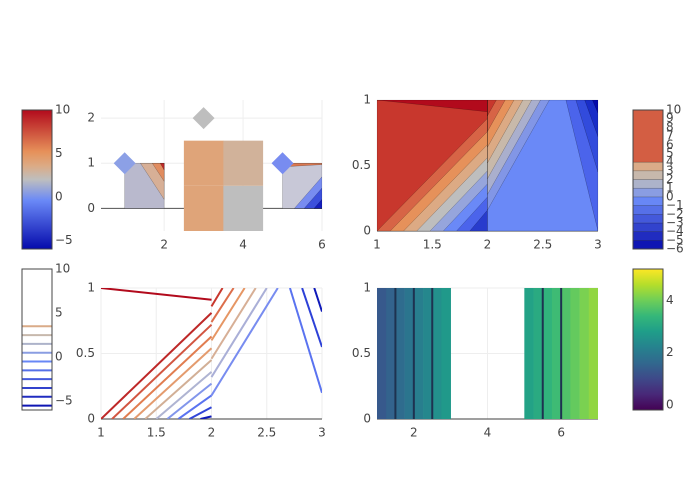 Image resolution: width=700 pixels, height=500 pixels. Describe the element at coordinates (675, 214) in the screenshot. I see `colorbar-tick-label: −2` at that location.